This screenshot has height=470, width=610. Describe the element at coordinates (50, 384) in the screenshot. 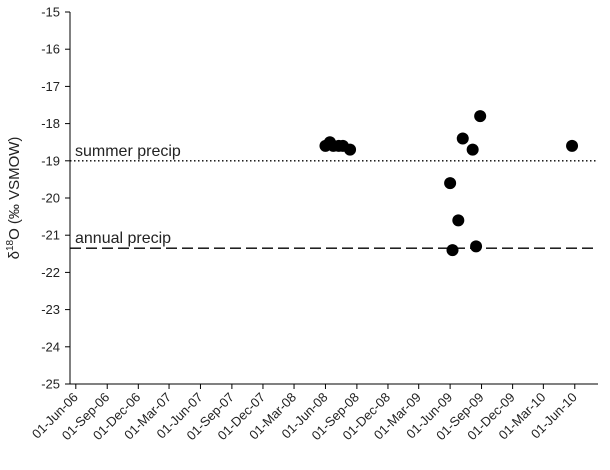

I see `y-tick-label: -25` at that location.